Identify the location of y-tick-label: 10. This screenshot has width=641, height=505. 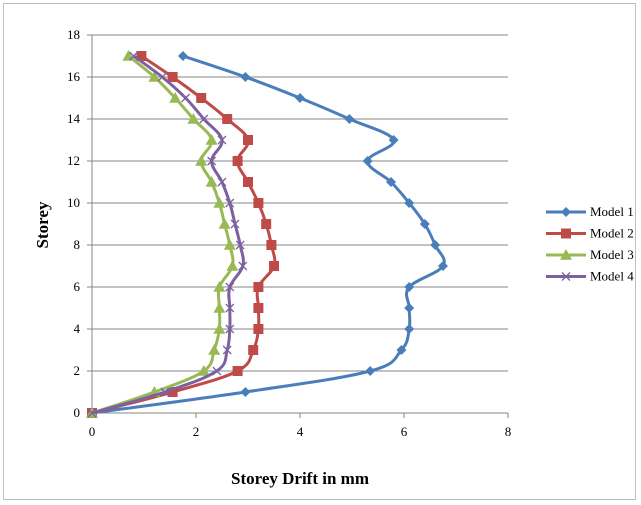
(73, 202).